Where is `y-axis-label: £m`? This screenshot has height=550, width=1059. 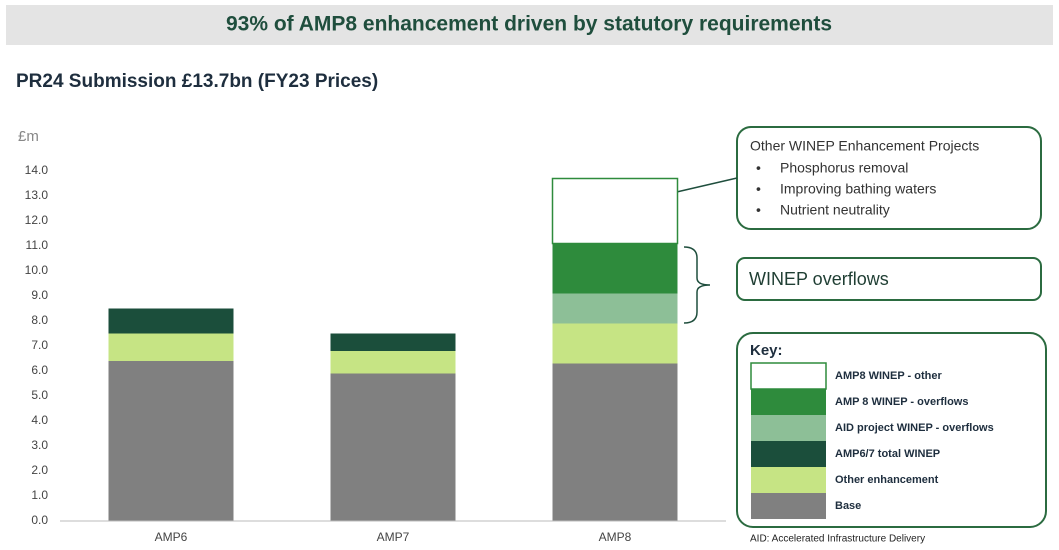 y-axis-label: £m is located at coordinates (28, 136).